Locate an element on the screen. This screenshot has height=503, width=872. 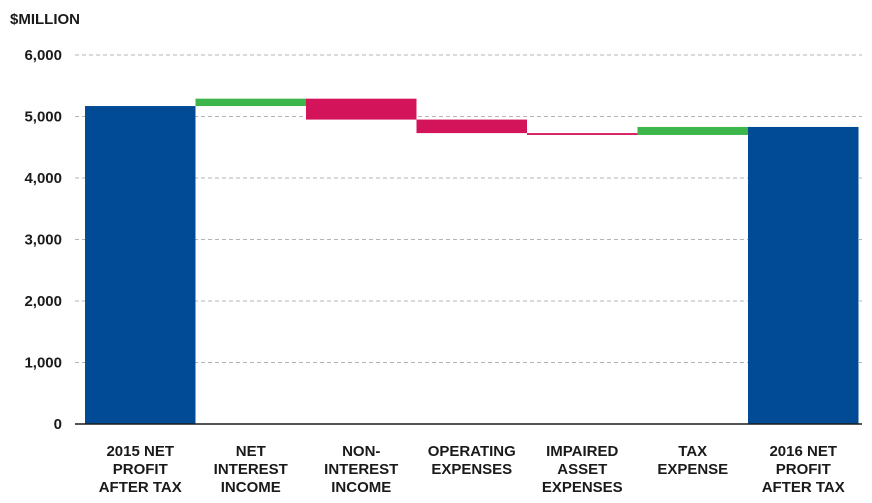
category-label: OPERATING EXPENSES is located at coordinates (472, 460).